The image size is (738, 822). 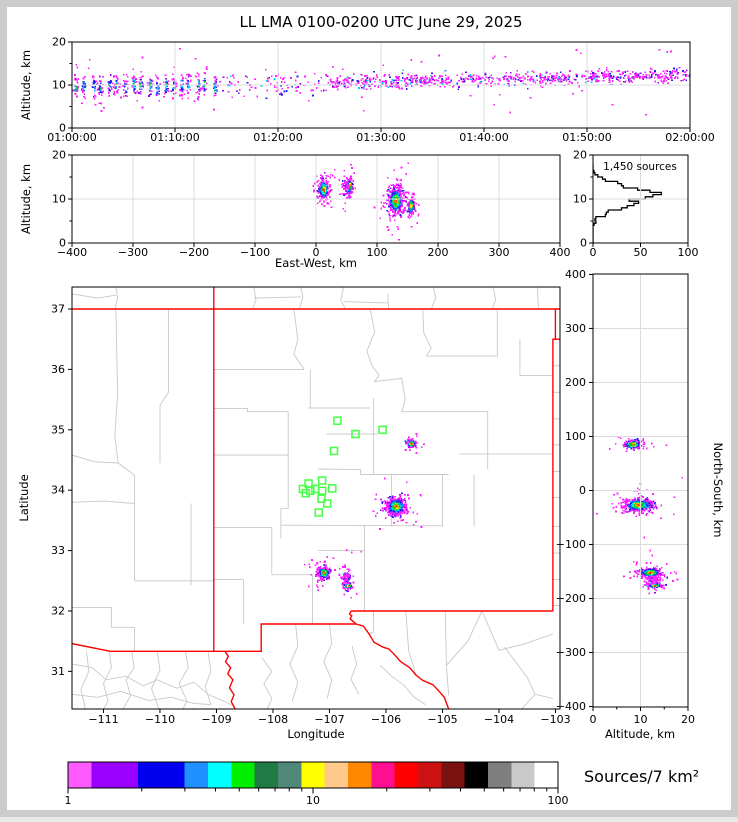 I want to click on colorbar-segment, so click(x=336, y=775).